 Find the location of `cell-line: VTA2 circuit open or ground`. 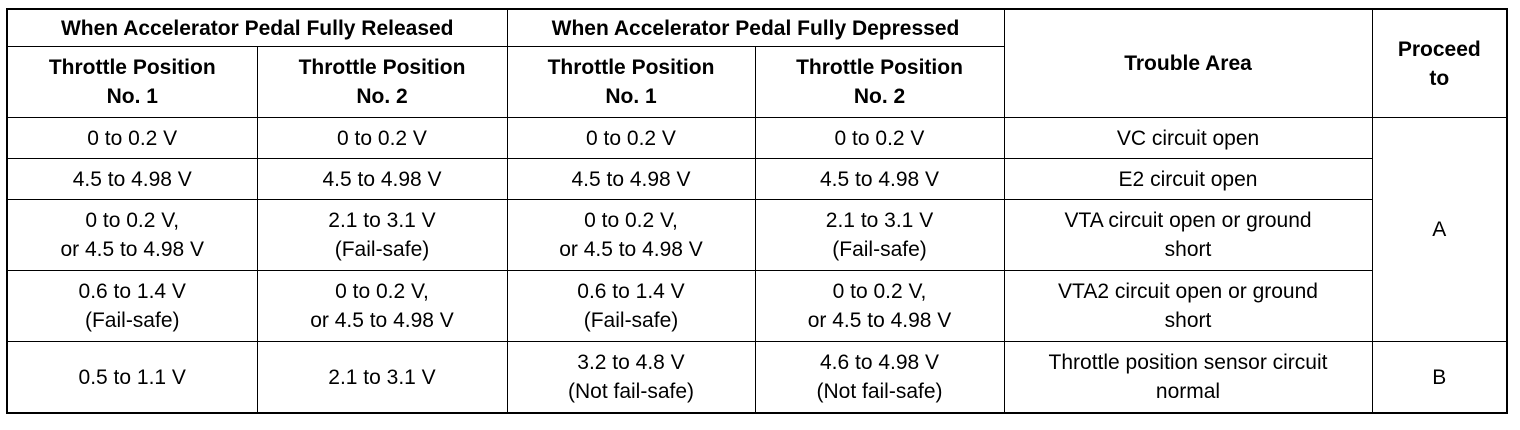

cell-line: VTA2 circuit open or ground is located at coordinates (1188, 291).